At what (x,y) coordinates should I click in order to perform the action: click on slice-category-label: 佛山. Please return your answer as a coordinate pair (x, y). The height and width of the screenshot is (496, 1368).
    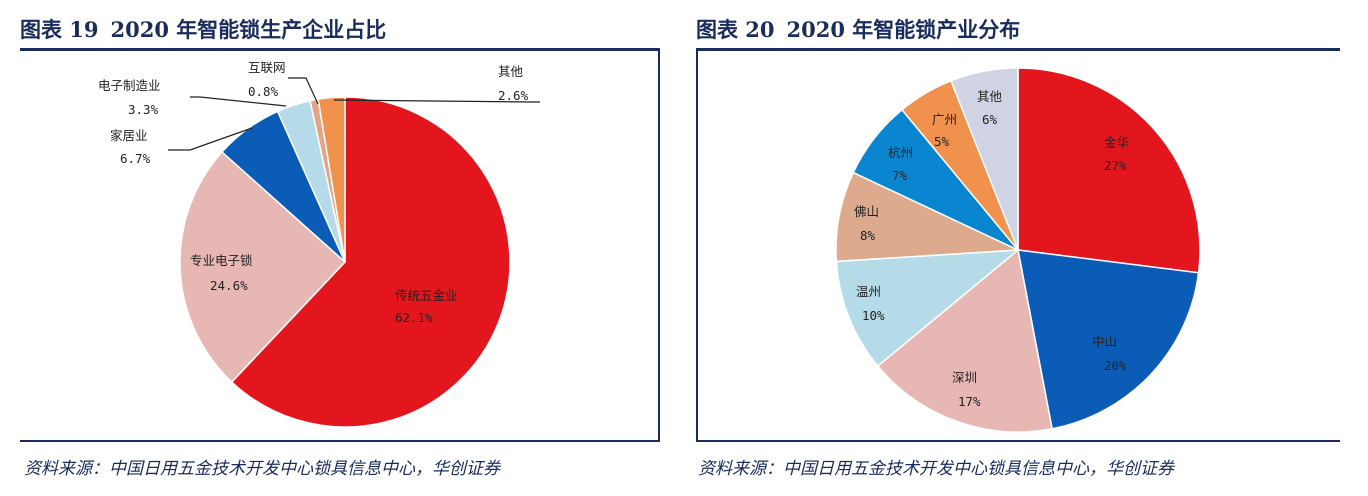
    Looking at the image, I should click on (866, 211).